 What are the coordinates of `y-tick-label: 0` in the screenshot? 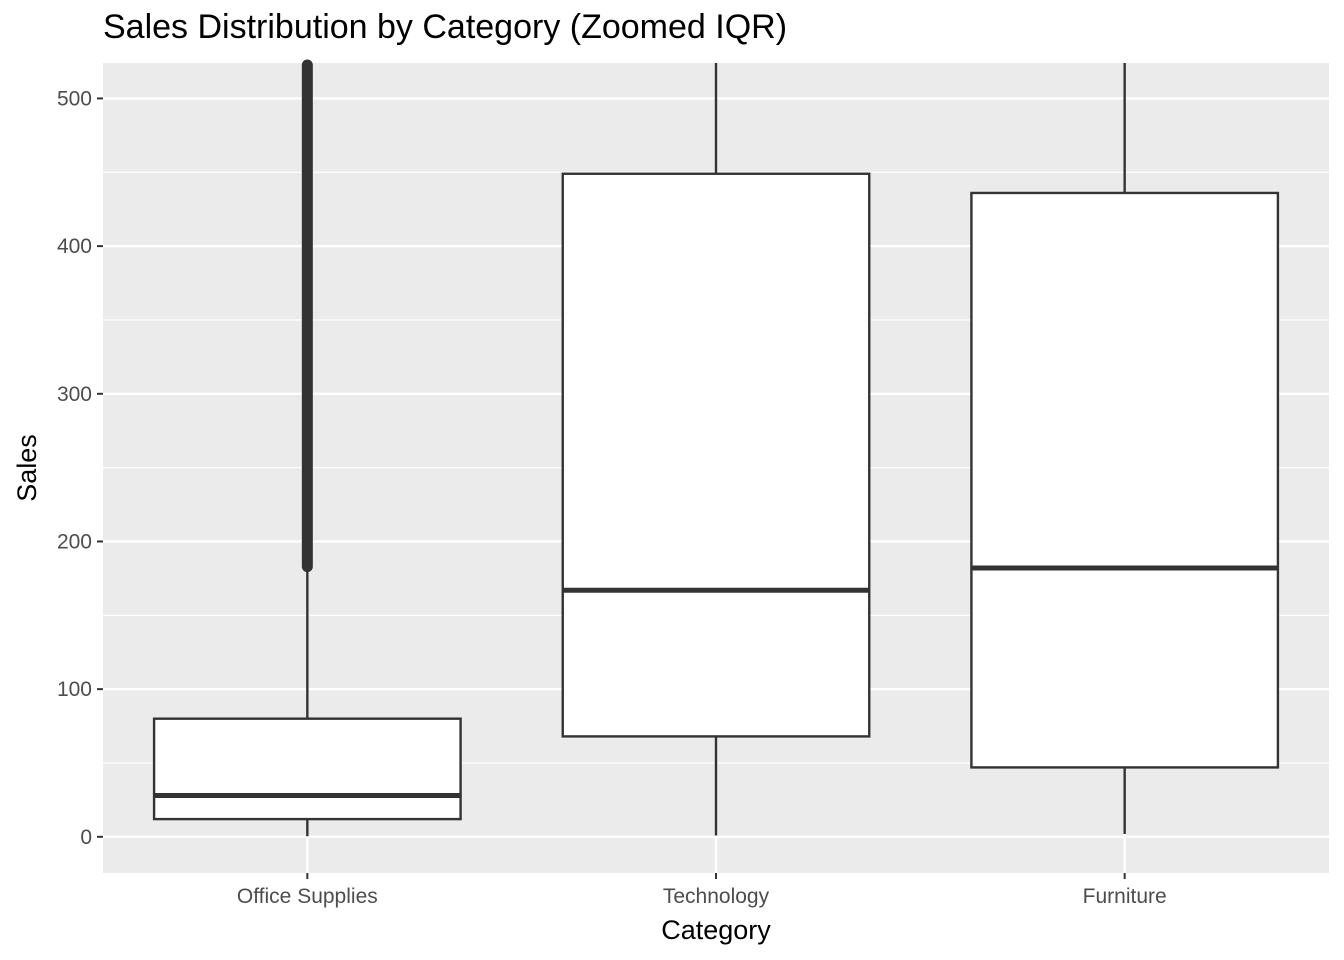 It's located at (86, 837).